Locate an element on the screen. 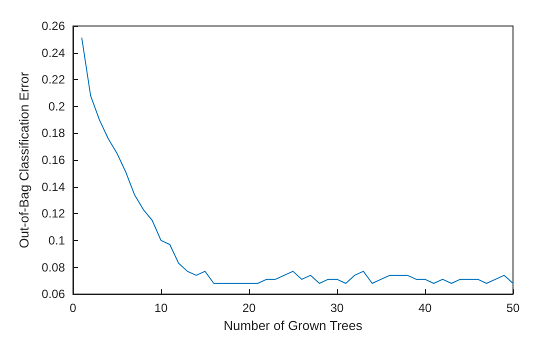 Image resolution: width=560 pixels, height=337 pixels. x-tick-label: 0 is located at coordinates (73, 308).